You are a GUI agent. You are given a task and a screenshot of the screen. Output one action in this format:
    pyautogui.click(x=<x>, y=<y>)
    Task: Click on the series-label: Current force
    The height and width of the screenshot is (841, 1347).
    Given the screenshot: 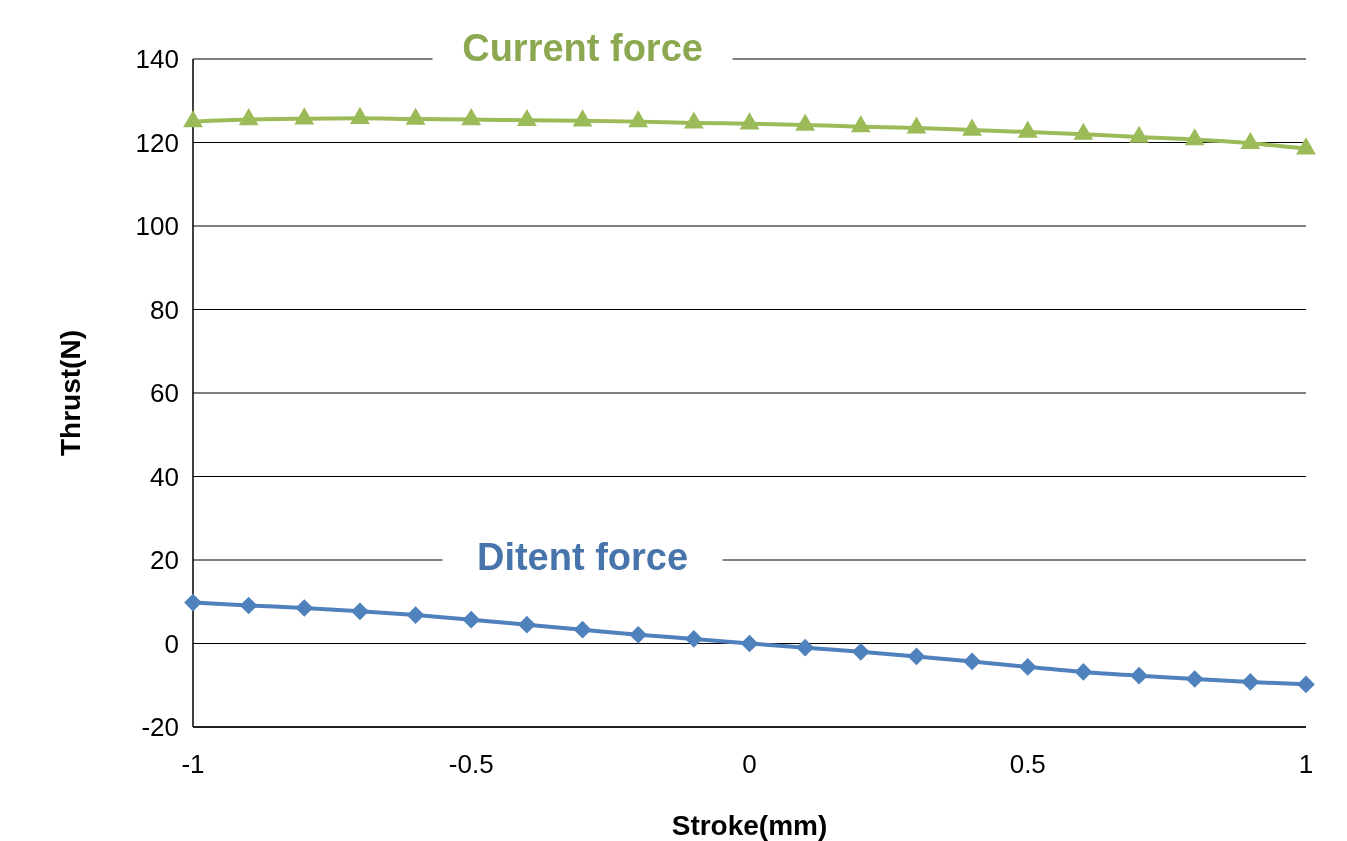 What is the action you would take?
    pyautogui.click(x=582, y=47)
    